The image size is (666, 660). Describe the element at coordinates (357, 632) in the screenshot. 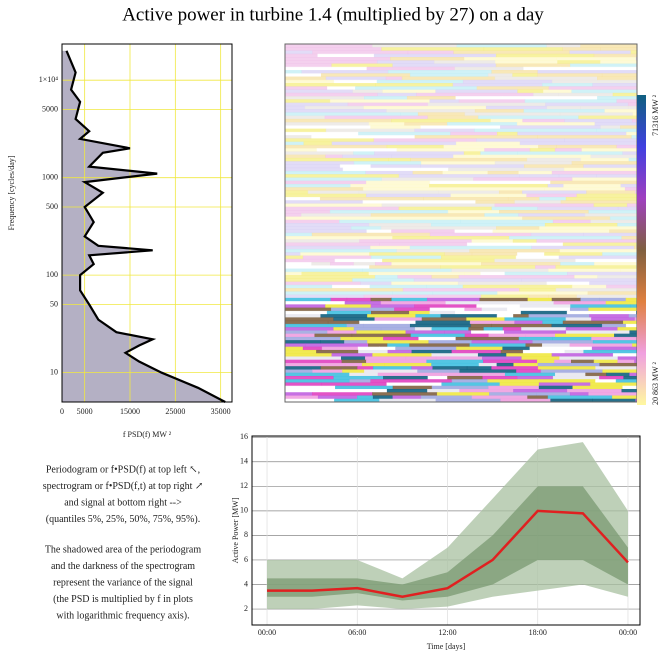

I see `x-tick-label: 06:00` at that location.